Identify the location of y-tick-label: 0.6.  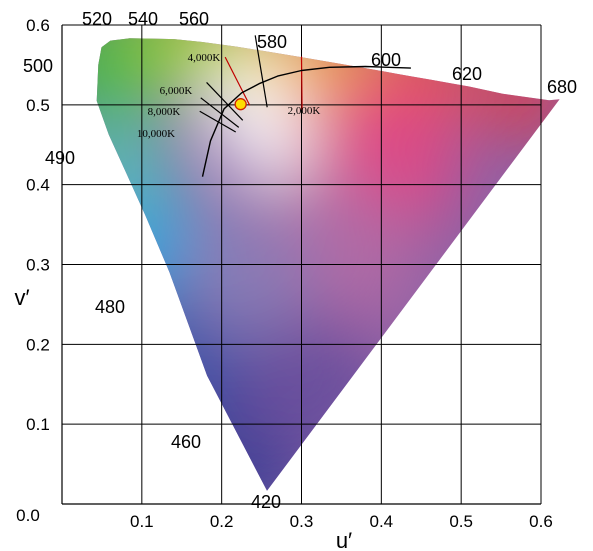
(38, 25).